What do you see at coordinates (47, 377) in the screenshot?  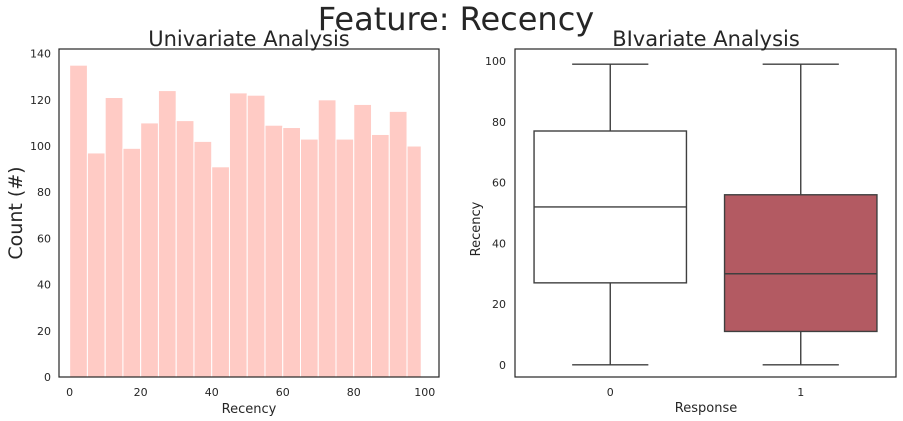 I see `histogram-y-tick-label: 0` at bounding box center [47, 377].